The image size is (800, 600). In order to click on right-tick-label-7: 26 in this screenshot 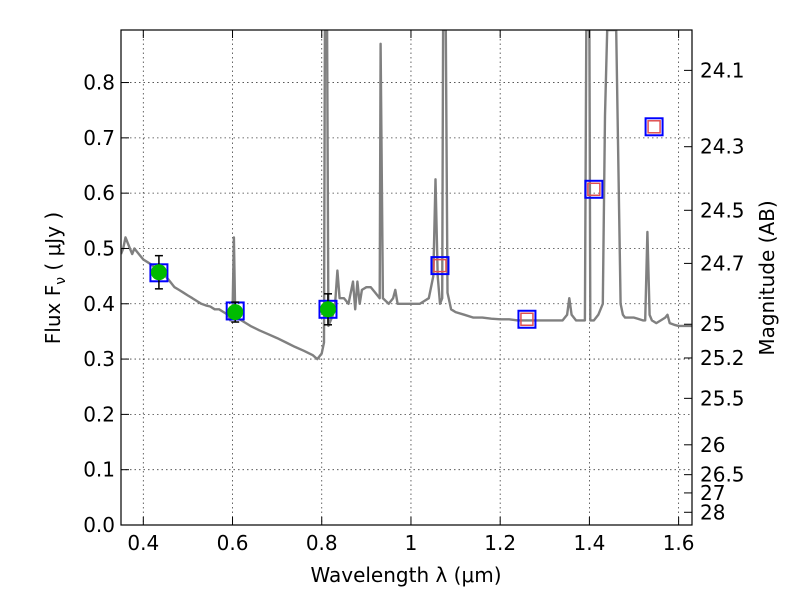, I will do `click(712, 445)`.